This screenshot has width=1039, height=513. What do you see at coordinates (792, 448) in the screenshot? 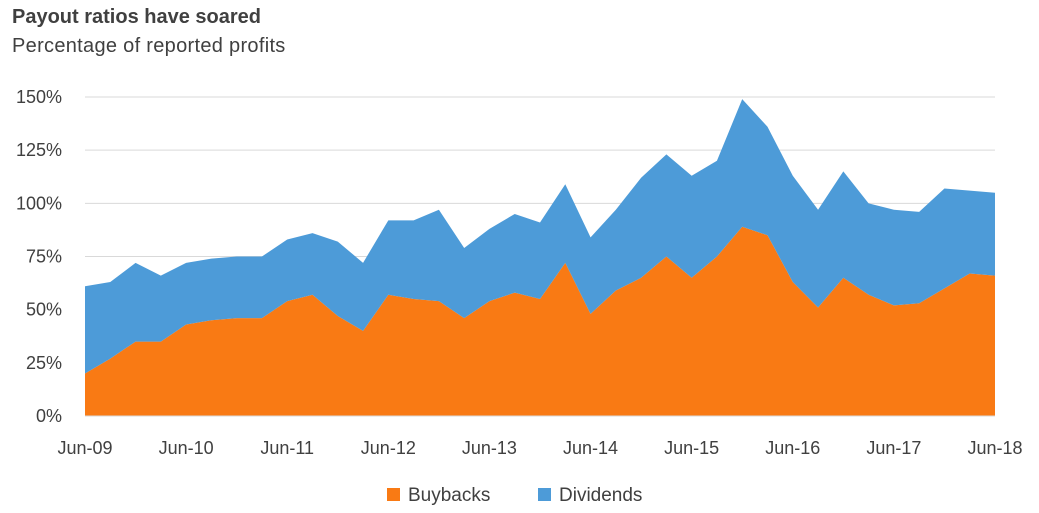
I see `x-tick-label: Jun-16` at bounding box center [792, 448].